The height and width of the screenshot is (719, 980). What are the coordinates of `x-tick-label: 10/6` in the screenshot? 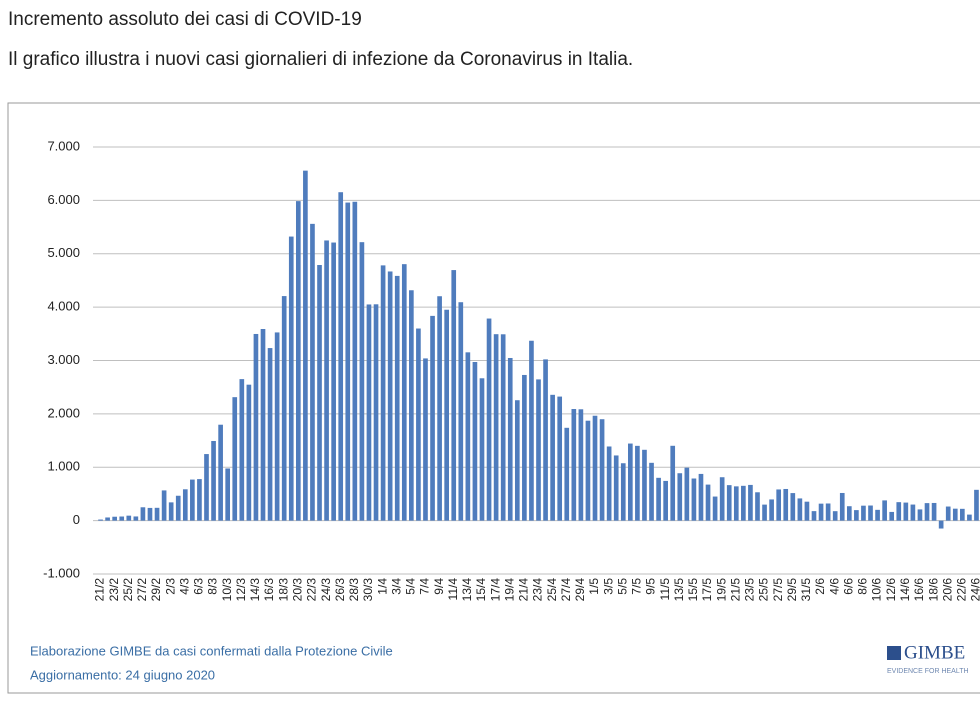 It's located at (877, 590).